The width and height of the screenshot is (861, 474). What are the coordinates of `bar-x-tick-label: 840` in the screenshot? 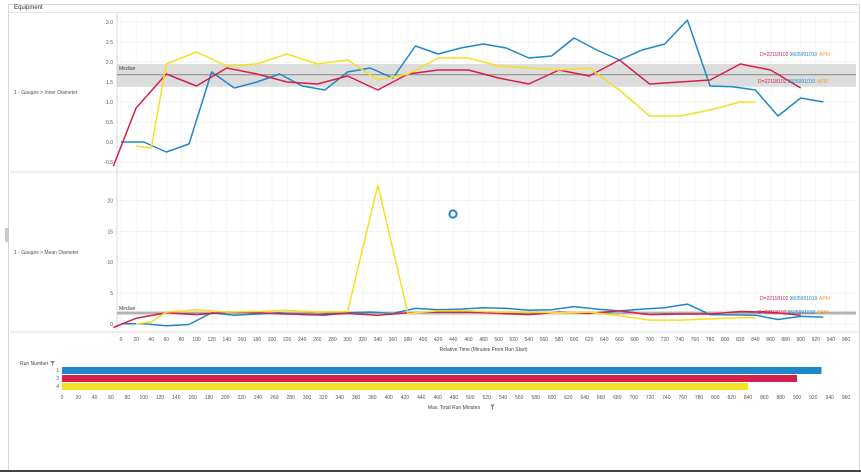 It's located at (748, 398).